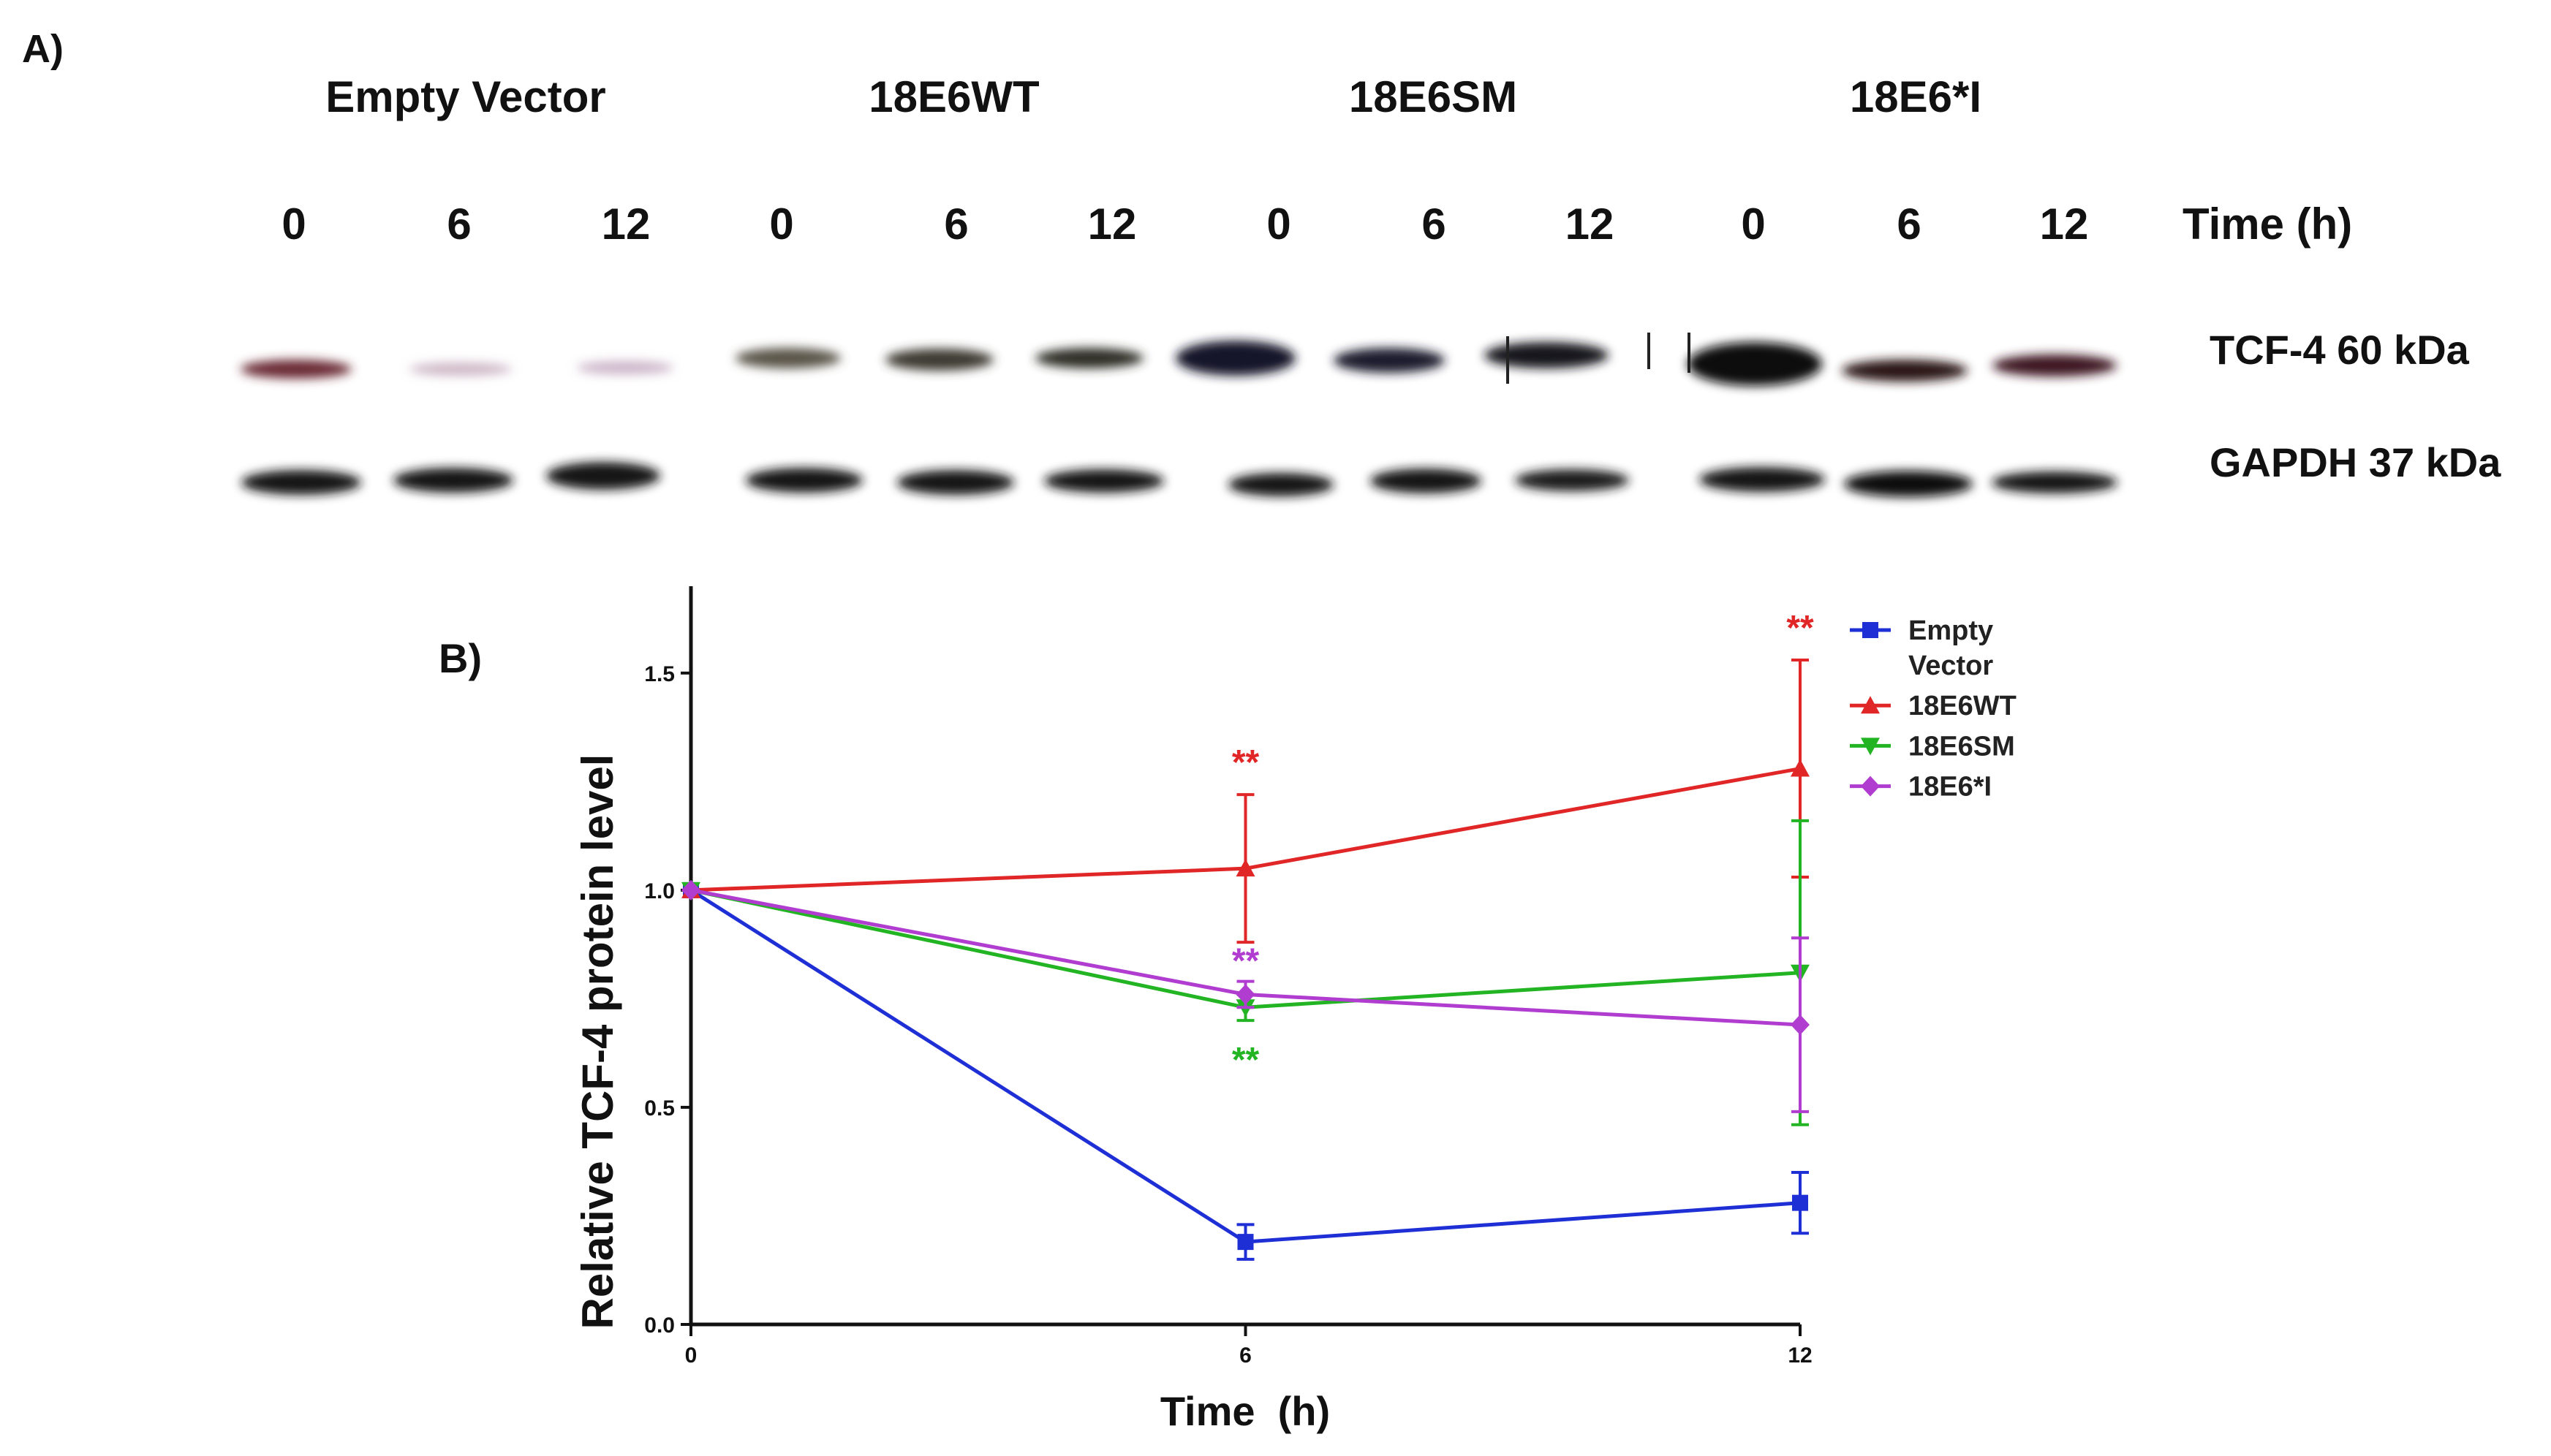  I want to click on legend-item: 18E6SM, so click(1932, 746).